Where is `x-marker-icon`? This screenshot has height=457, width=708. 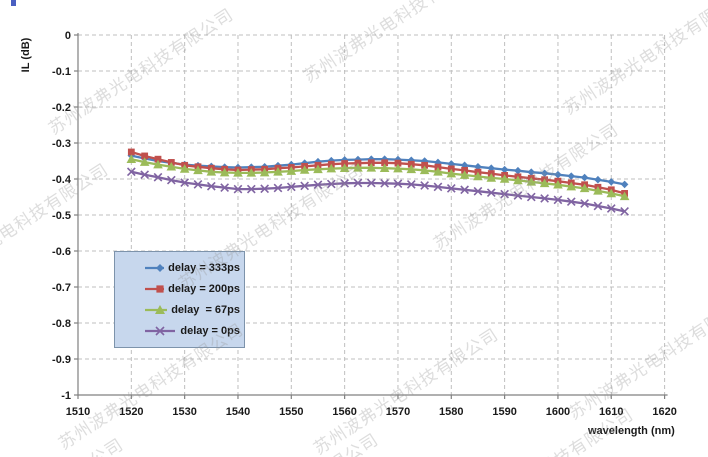 x-marker-icon is located at coordinates (160, 331).